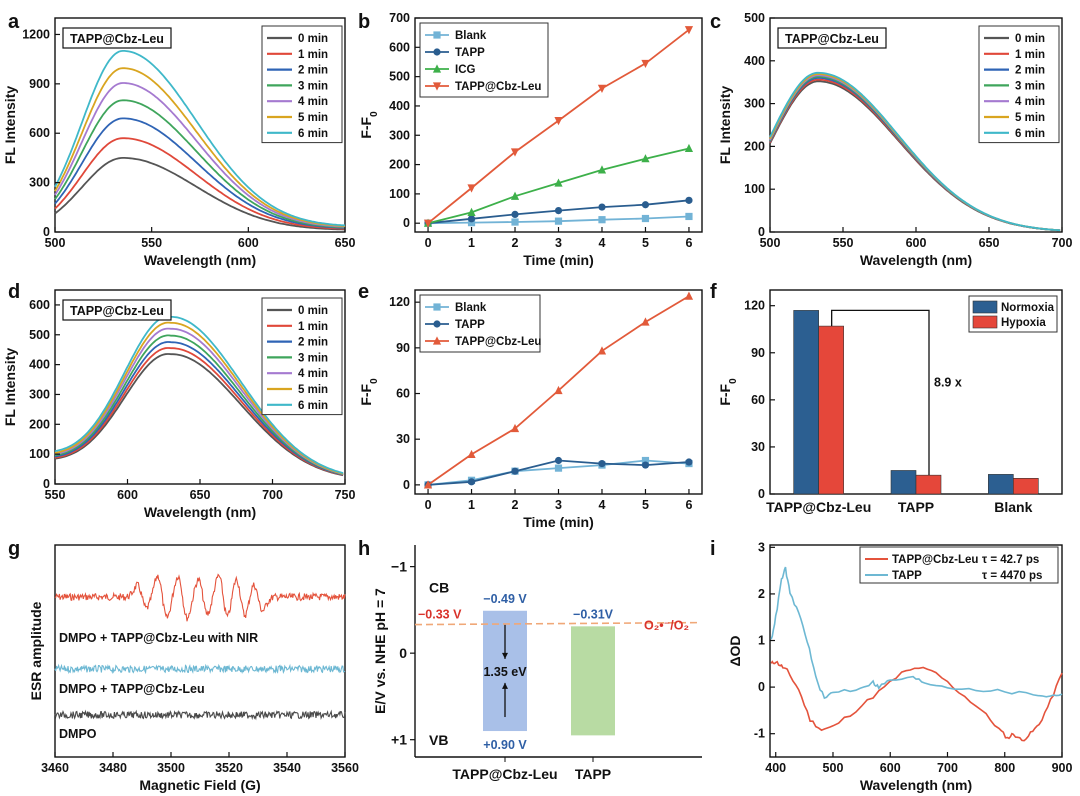  What do you see at coordinates (39, 305) in the screenshot?
I see `y-tick-label-d: 600` at bounding box center [39, 305].